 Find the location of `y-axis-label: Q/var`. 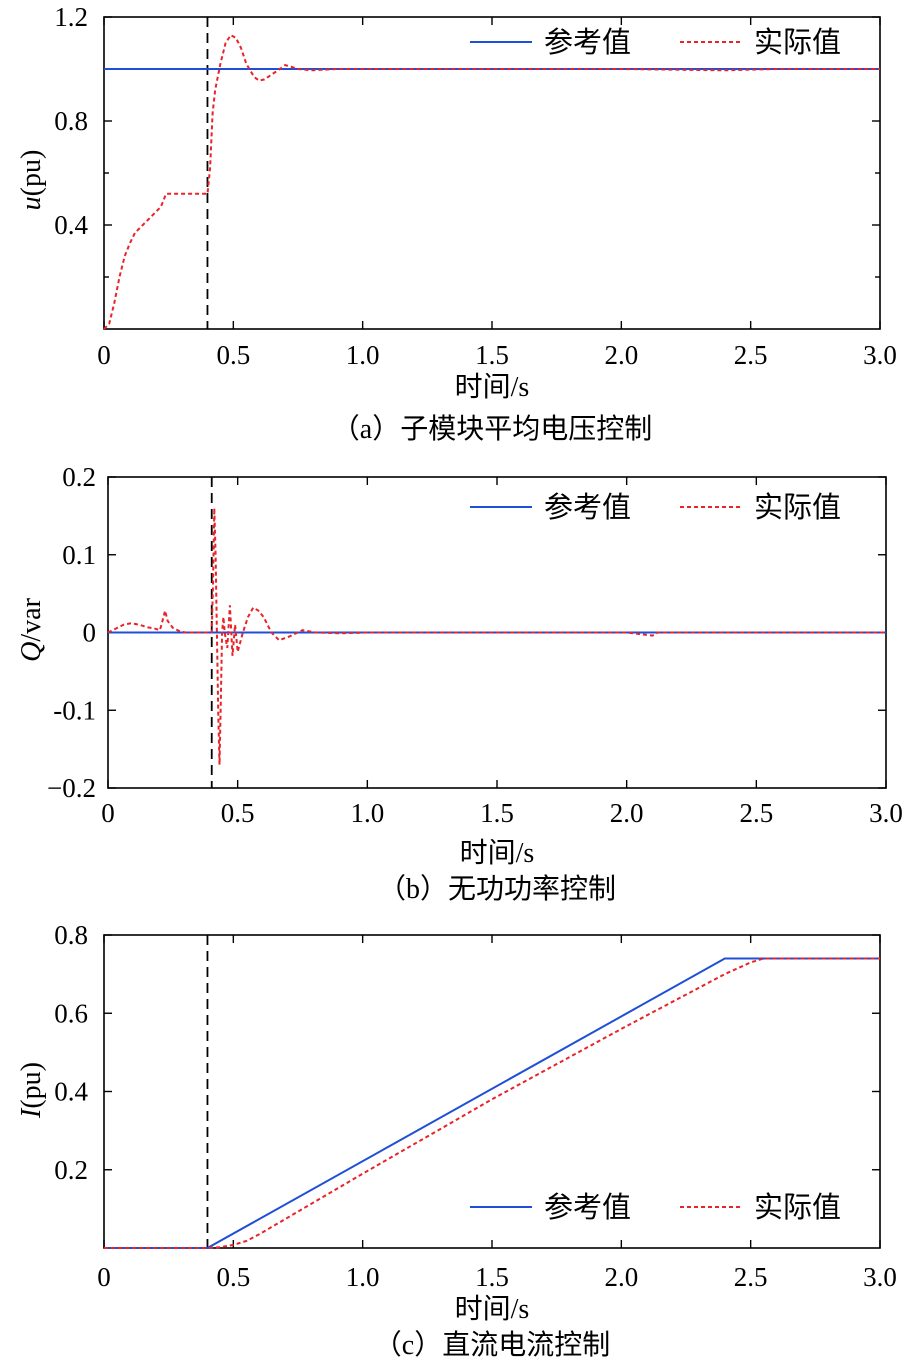

y-axis-label: Q/var is located at coordinates (31, 629).